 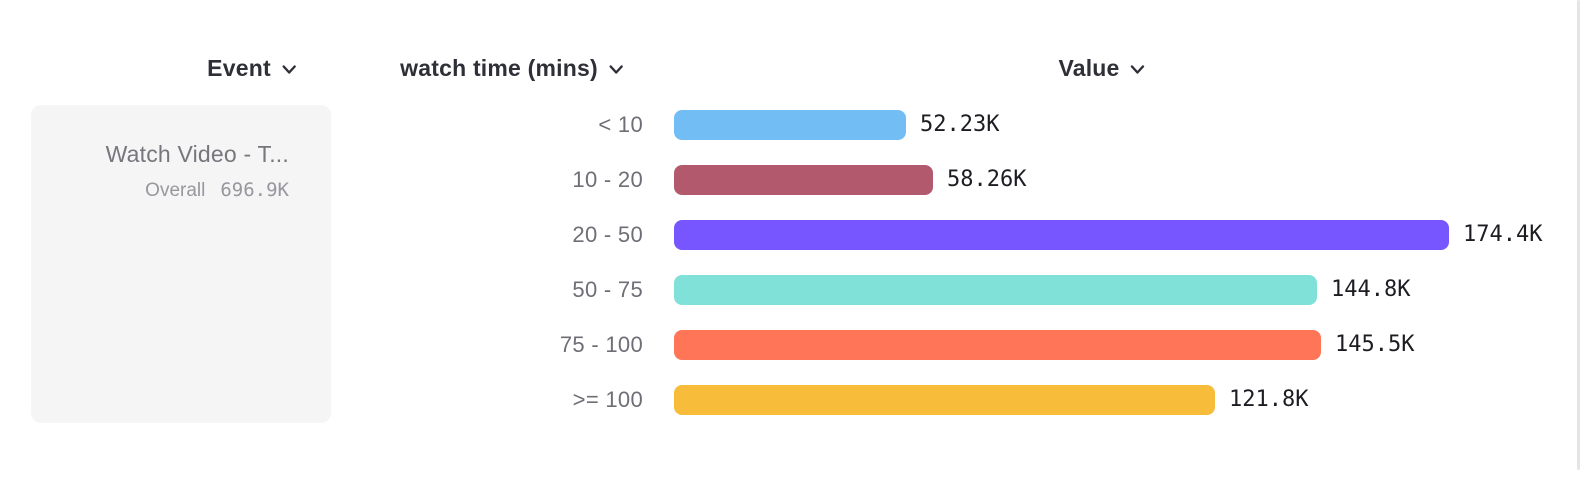 What do you see at coordinates (254, 190) in the screenshot?
I see `overall-value: 696.9K` at bounding box center [254, 190].